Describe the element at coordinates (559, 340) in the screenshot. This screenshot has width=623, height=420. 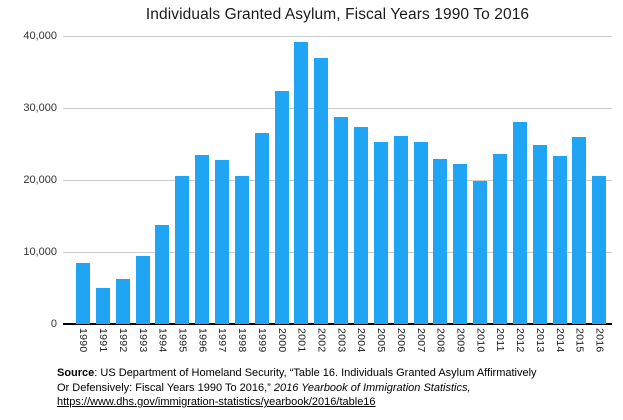
I see `x-tick-label: 2014` at that location.